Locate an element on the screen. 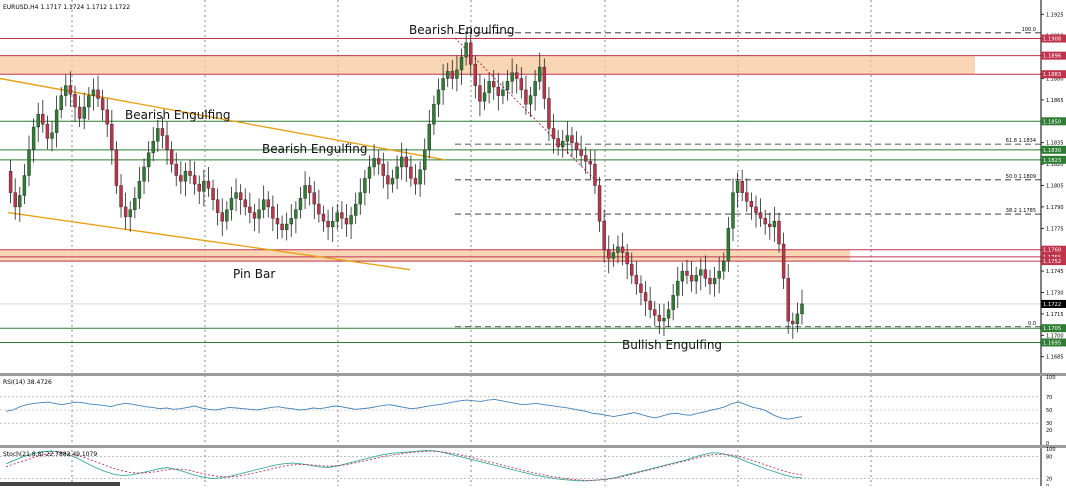 This screenshot has height=490, width=1066. fibonacci-anchor-line is located at coordinates (526, 110).